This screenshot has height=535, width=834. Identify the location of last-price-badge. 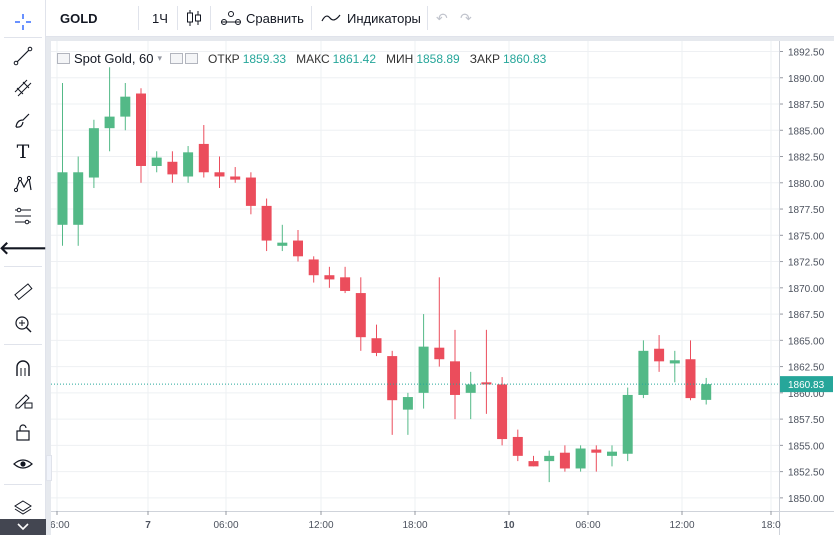
(806, 384).